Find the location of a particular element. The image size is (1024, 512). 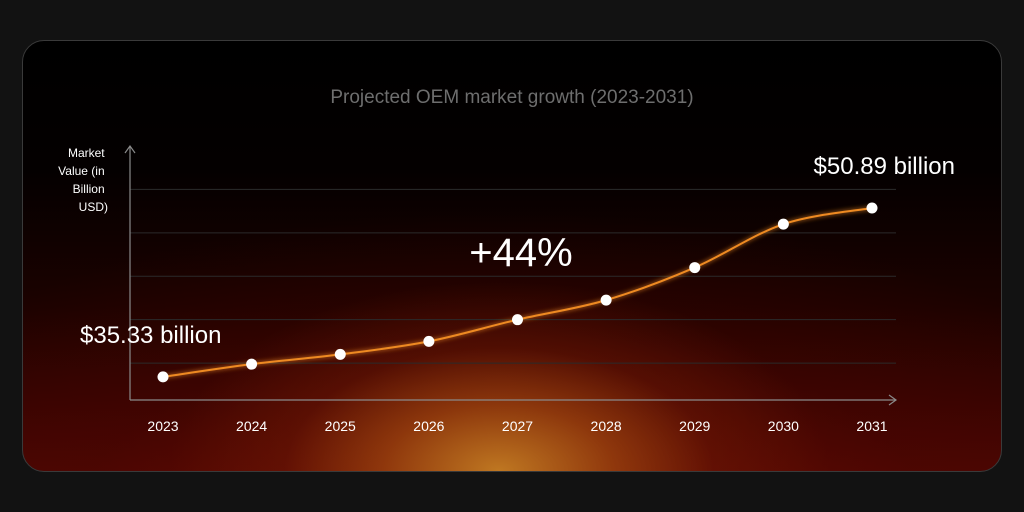

chart-title: Projected OEM market growth (2023-2031) is located at coordinates (511, 97).